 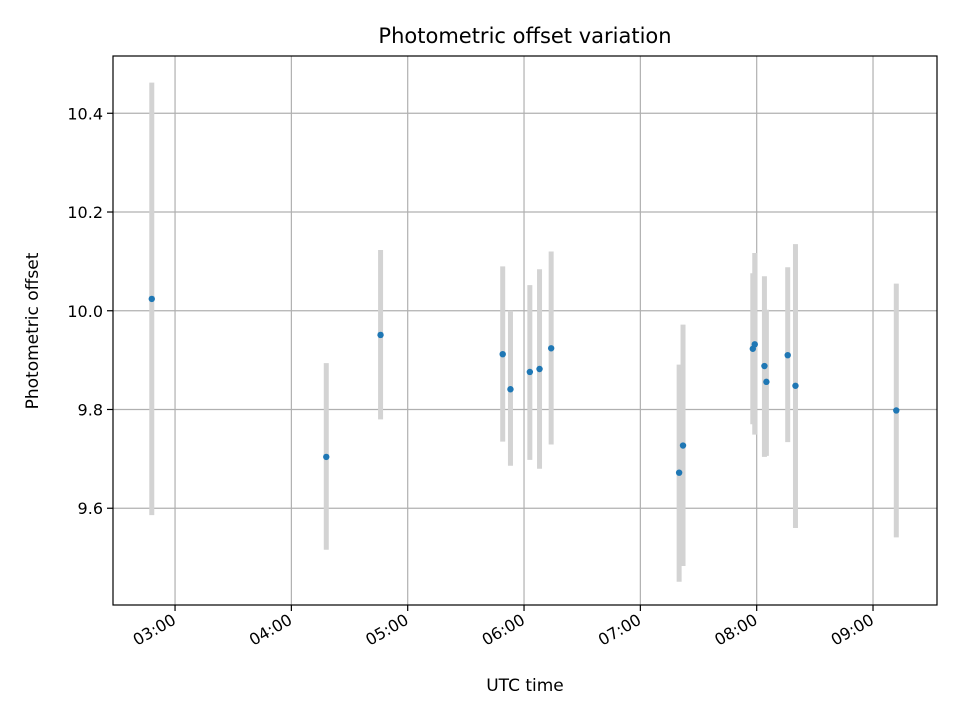 I want to click on chart-title: Photometric offset variation, so click(x=524, y=36).